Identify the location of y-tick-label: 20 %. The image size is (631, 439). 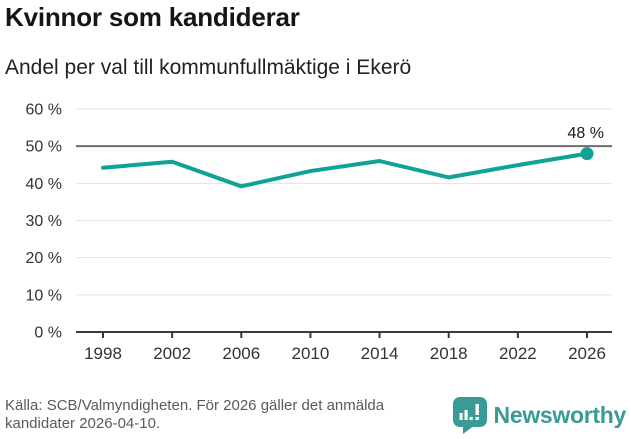
(44, 258).